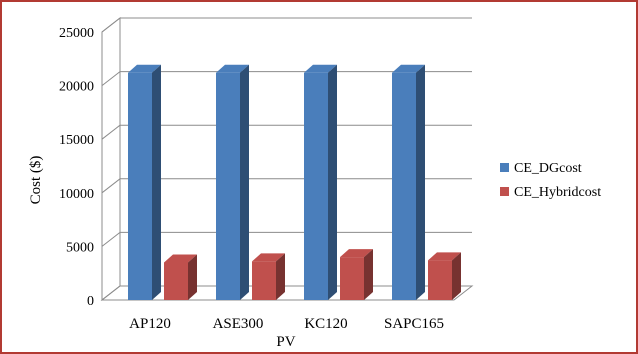 The image size is (638, 354). What do you see at coordinates (76, 87) in the screenshot?
I see `y-tick-label: 20000` at bounding box center [76, 87].